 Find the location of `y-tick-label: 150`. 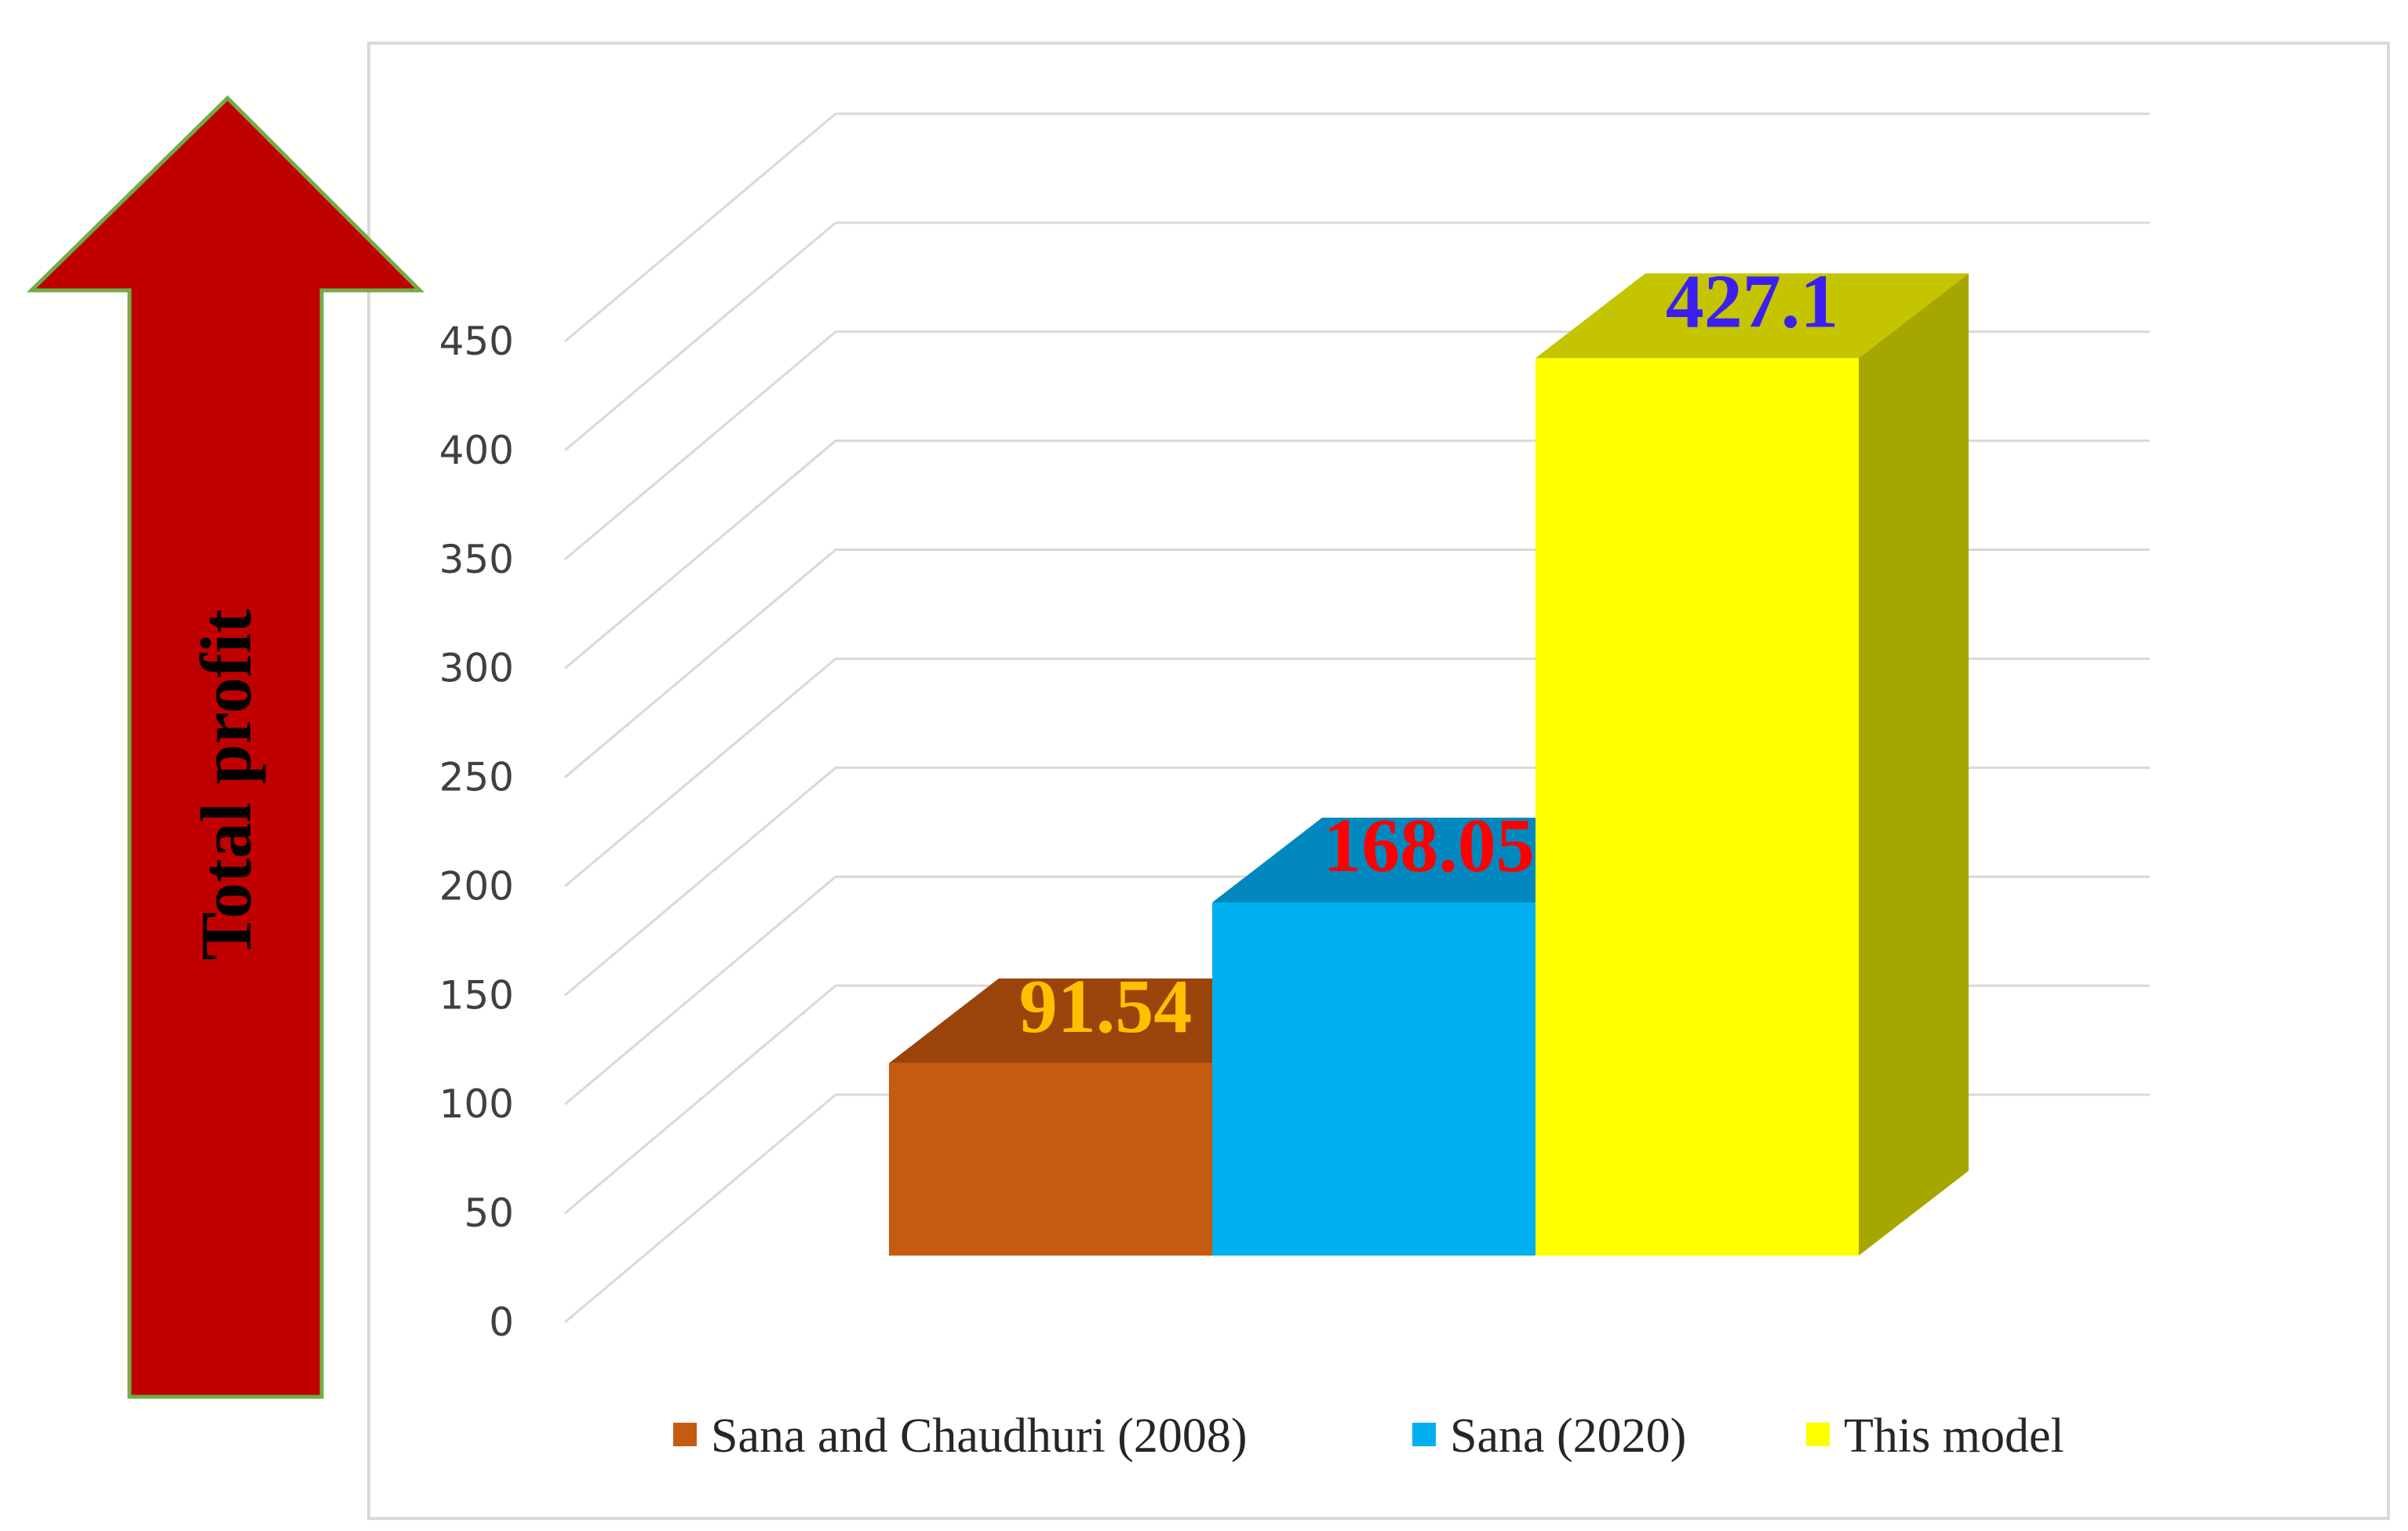

y-tick-label: 150 is located at coordinates (476, 995).